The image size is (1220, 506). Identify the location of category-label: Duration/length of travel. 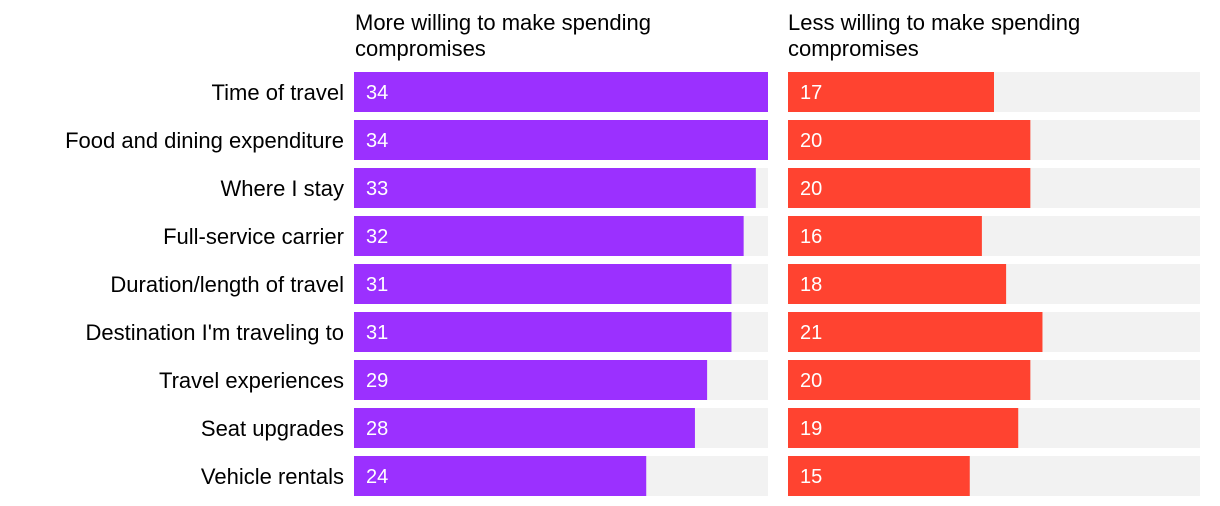
(227, 284).